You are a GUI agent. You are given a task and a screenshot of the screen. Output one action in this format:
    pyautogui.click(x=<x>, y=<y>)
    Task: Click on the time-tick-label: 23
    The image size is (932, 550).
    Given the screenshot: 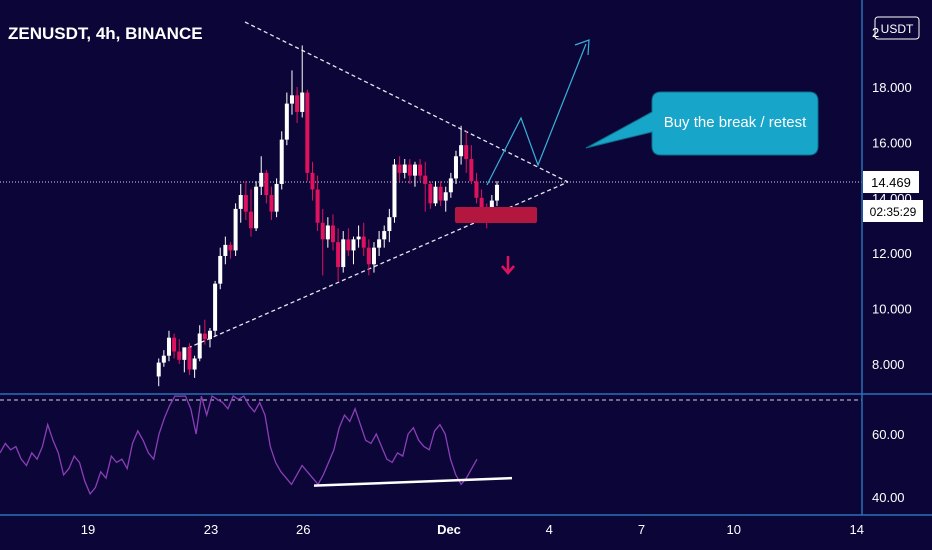 What is the action you would take?
    pyautogui.click(x=211, y=529)
    